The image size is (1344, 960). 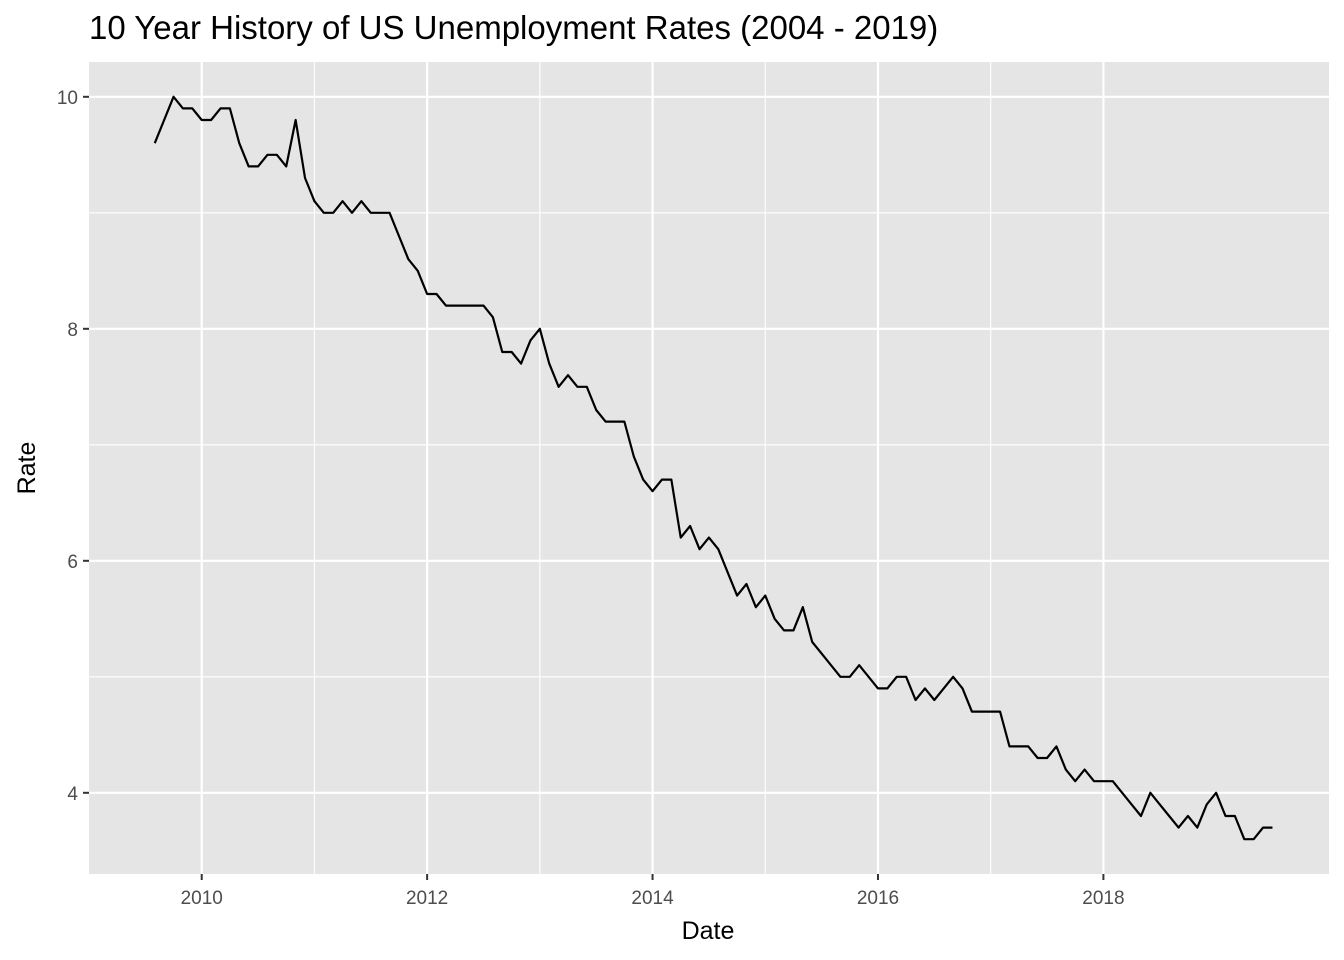 I want to click on y-axis-ticks: 4 6 8 10, so click(x=73, y=446).